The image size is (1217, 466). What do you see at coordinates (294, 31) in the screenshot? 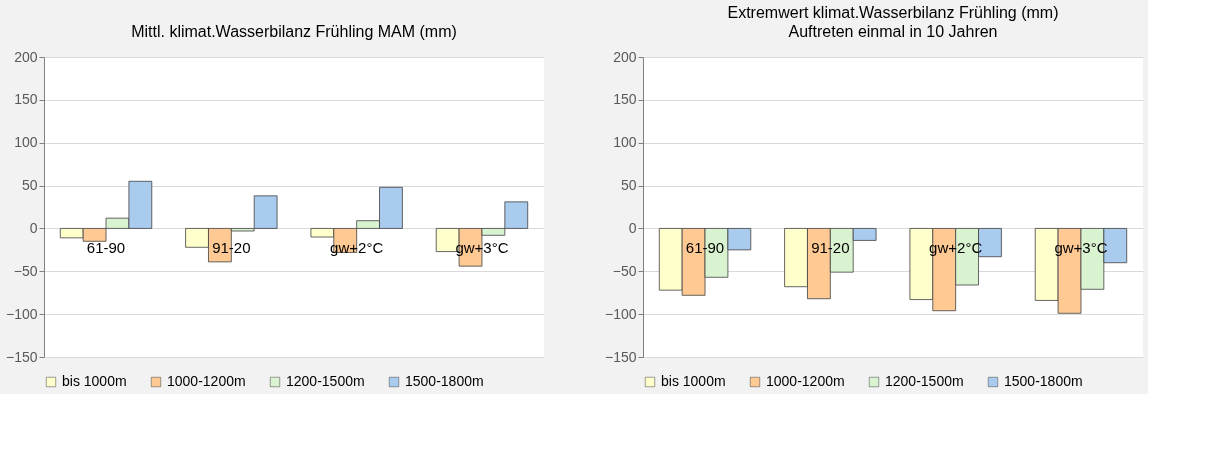
I see `chart-title: Mittl. klimat.Wasserbilanz Frühling MAM (mm)` at bounding box center [294, 31].